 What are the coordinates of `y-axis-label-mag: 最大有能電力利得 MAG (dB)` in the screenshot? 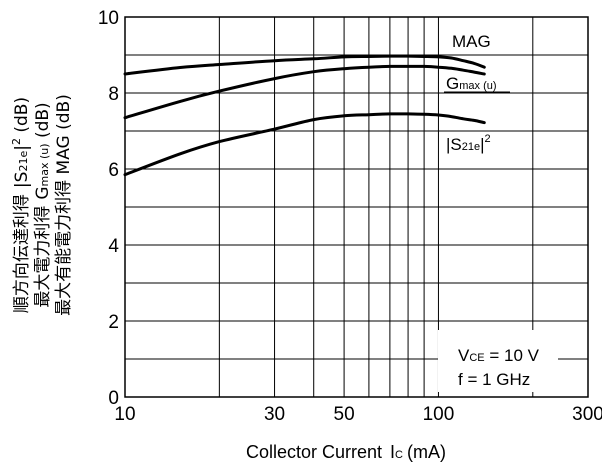 It's located at (64, 205).